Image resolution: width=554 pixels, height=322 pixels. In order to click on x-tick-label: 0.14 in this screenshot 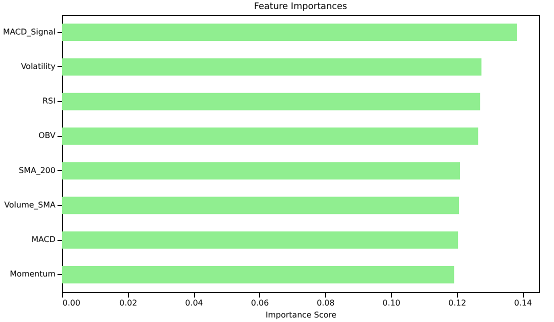, I will do `click(523, 303)`.